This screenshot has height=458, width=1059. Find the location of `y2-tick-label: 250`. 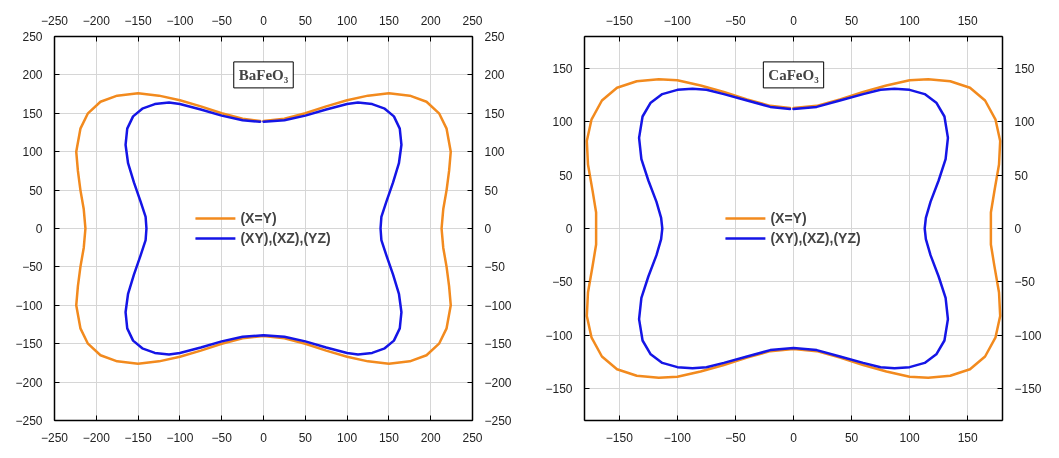

y2-tick-label: 250 is located at coordinates (494, 37).